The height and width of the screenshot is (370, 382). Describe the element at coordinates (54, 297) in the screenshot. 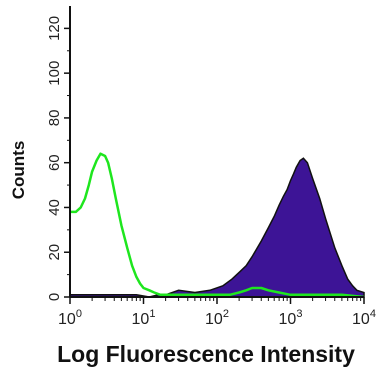

I see `y-tick-label: 0` at that location.